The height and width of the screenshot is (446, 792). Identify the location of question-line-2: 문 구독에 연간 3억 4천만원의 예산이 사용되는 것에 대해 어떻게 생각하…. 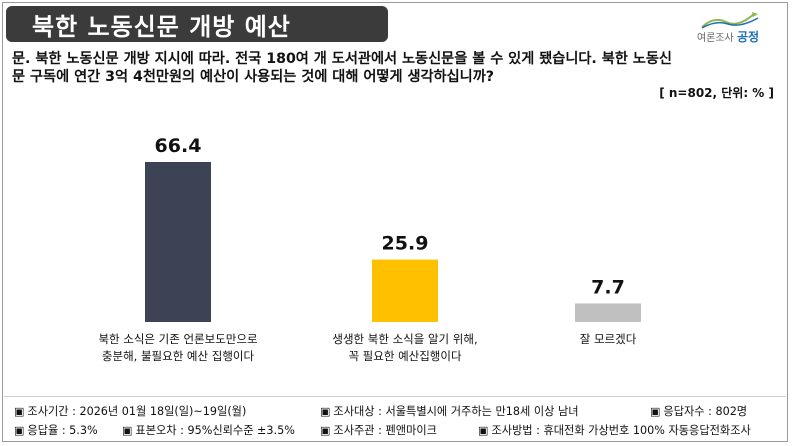
(253, 77).